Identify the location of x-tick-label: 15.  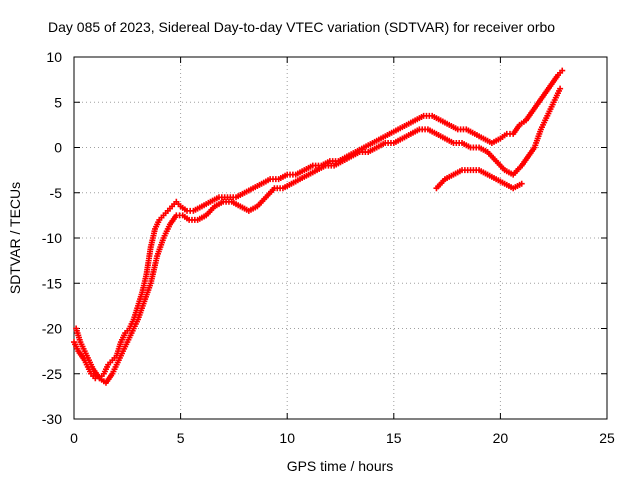
(394, 438).